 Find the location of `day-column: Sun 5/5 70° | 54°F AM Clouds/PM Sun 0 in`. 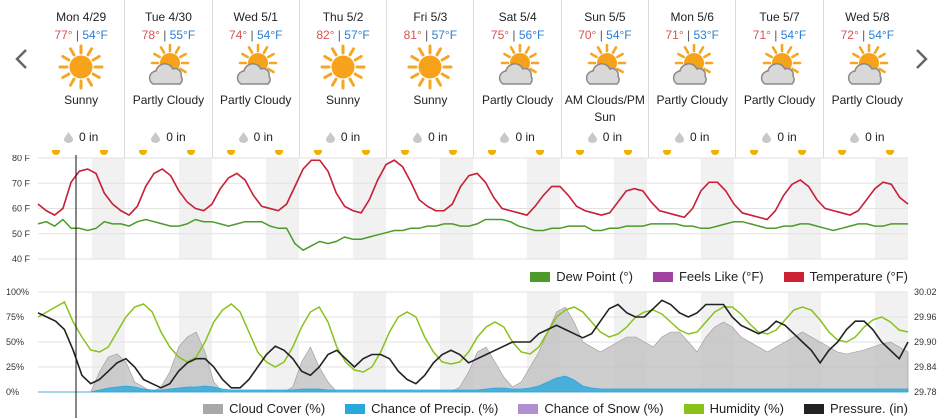

day-column: Sun 5/5 70° | 54°F AM Clouds/PM Sun 0 in is located at coordinates (606, 79).